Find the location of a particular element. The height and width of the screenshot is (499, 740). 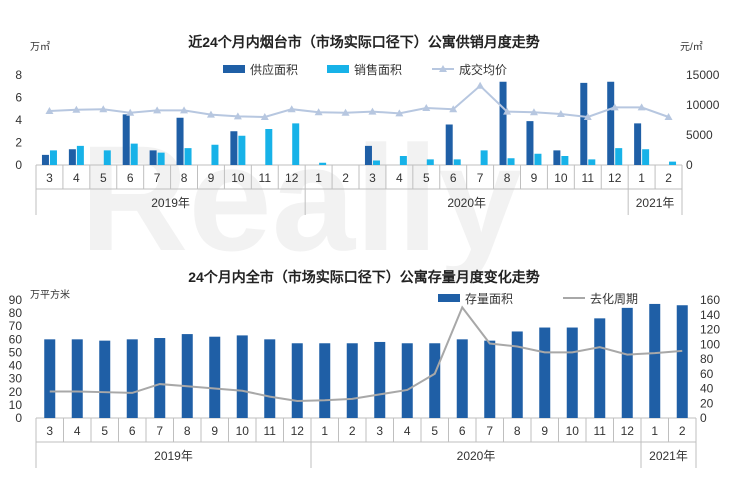

chart2-y2-tick: 80 is located at coordinates (707, 359).